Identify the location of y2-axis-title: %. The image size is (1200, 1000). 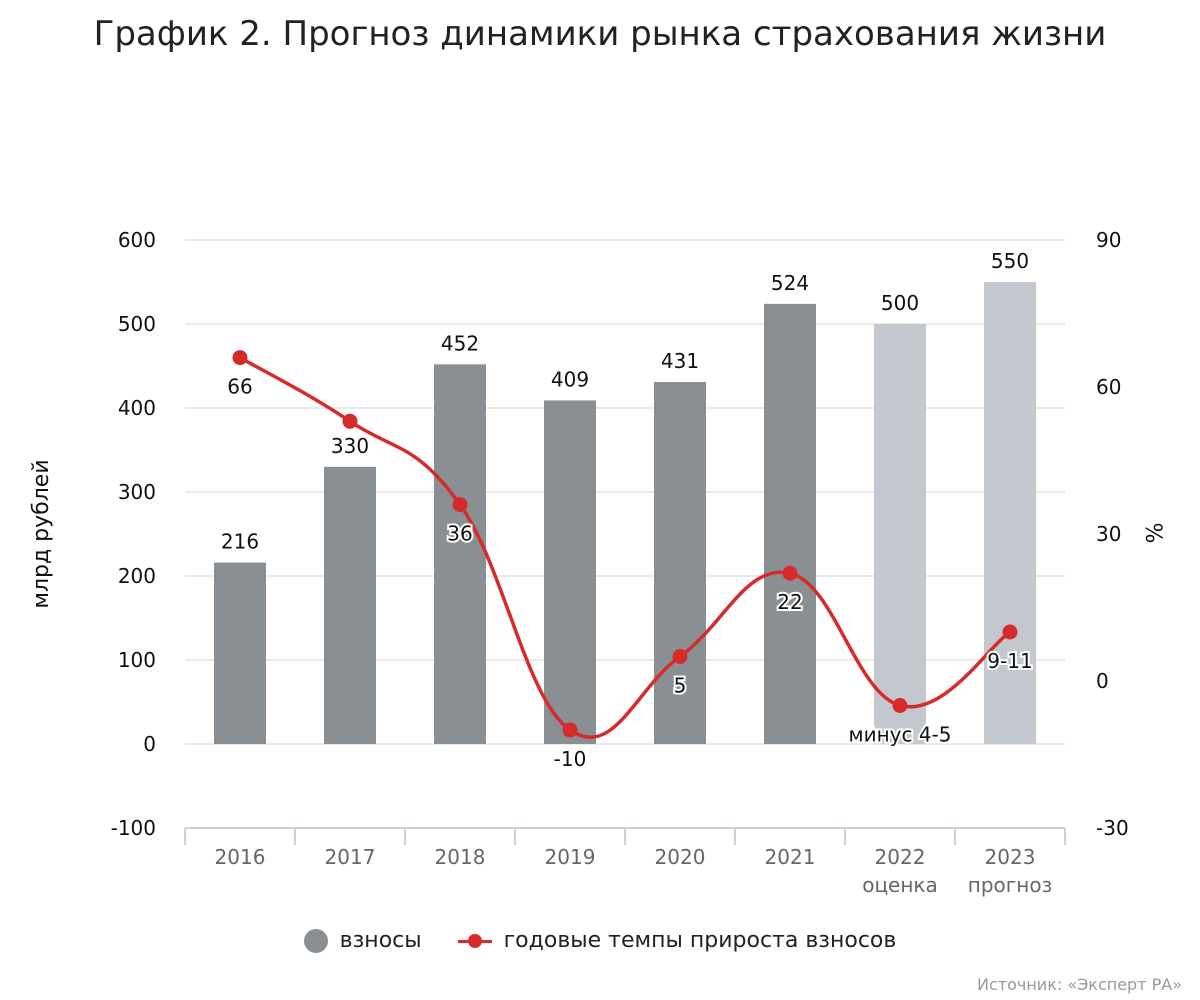
(1152, 533).